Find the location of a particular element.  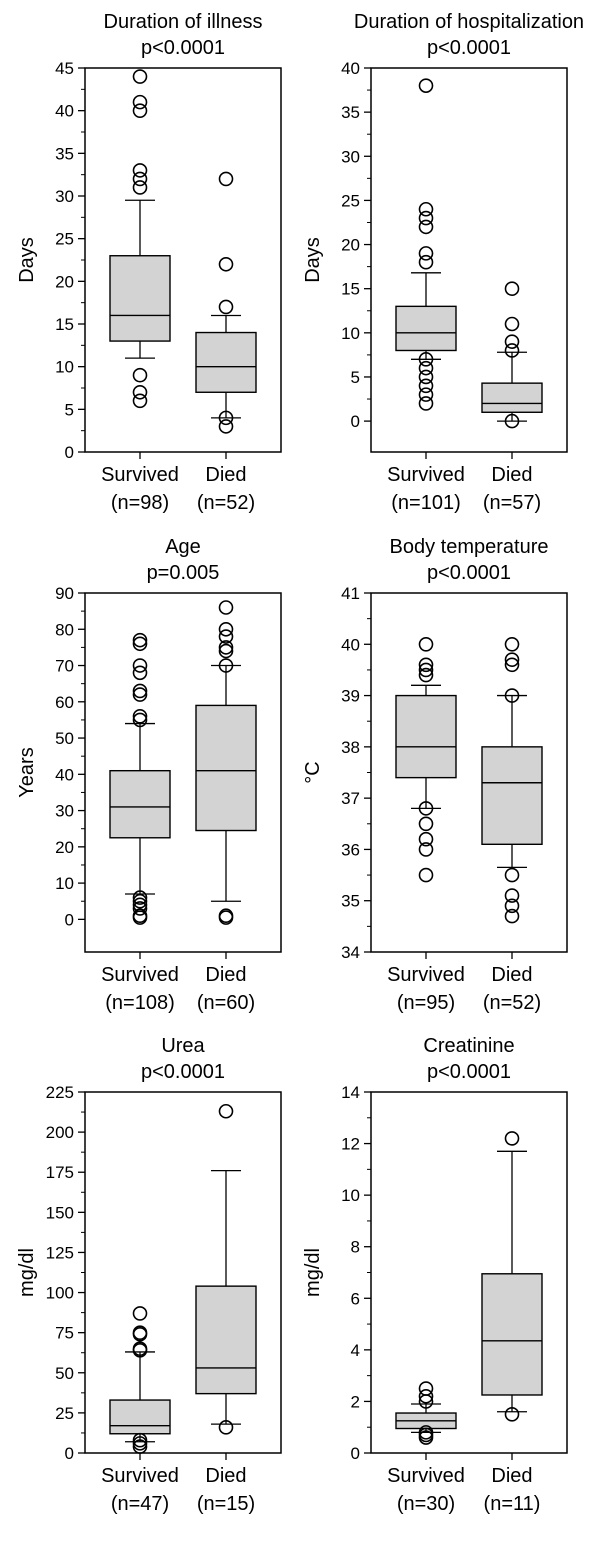

y-tick-label: 50 is located at coordinates (64, 1373).